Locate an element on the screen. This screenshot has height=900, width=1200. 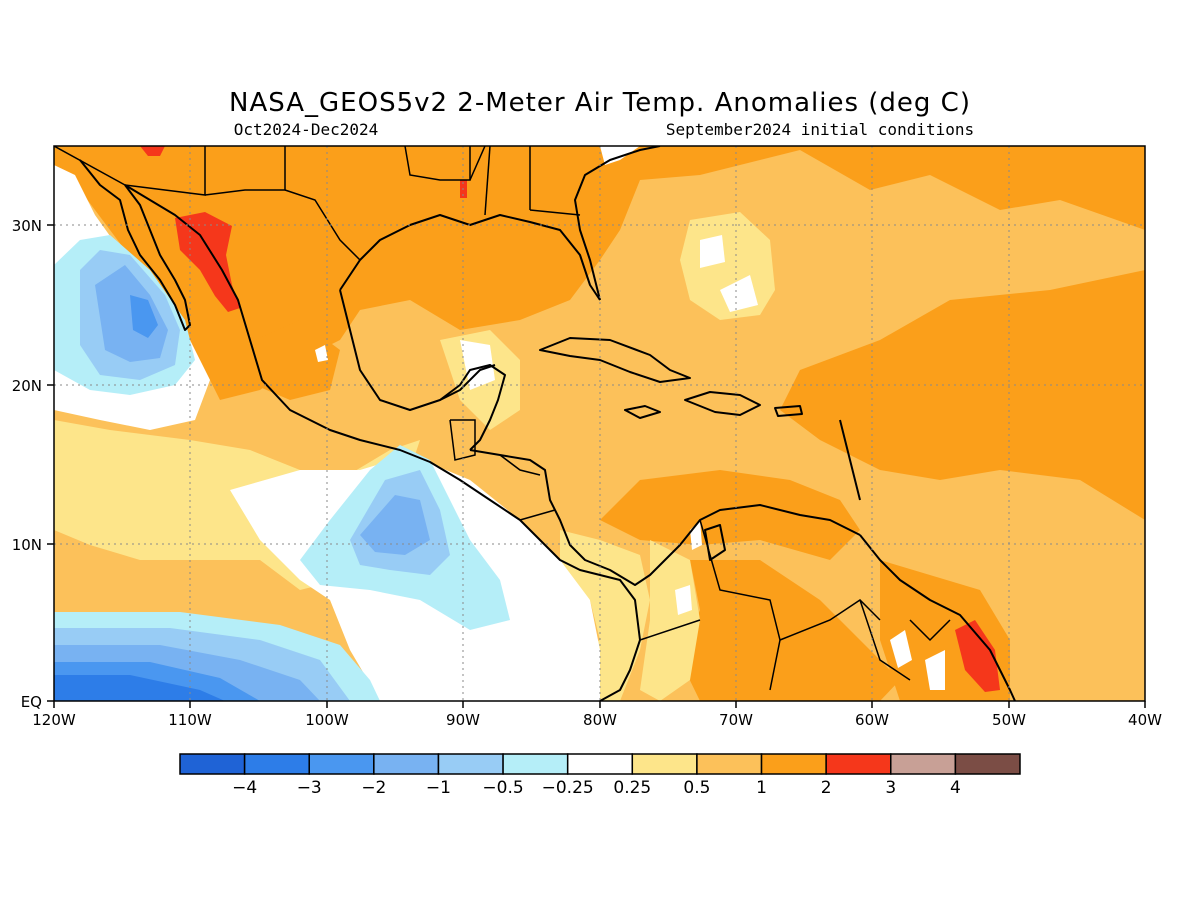
lon-label-80w: 80W is located at coordinates (600, 720).